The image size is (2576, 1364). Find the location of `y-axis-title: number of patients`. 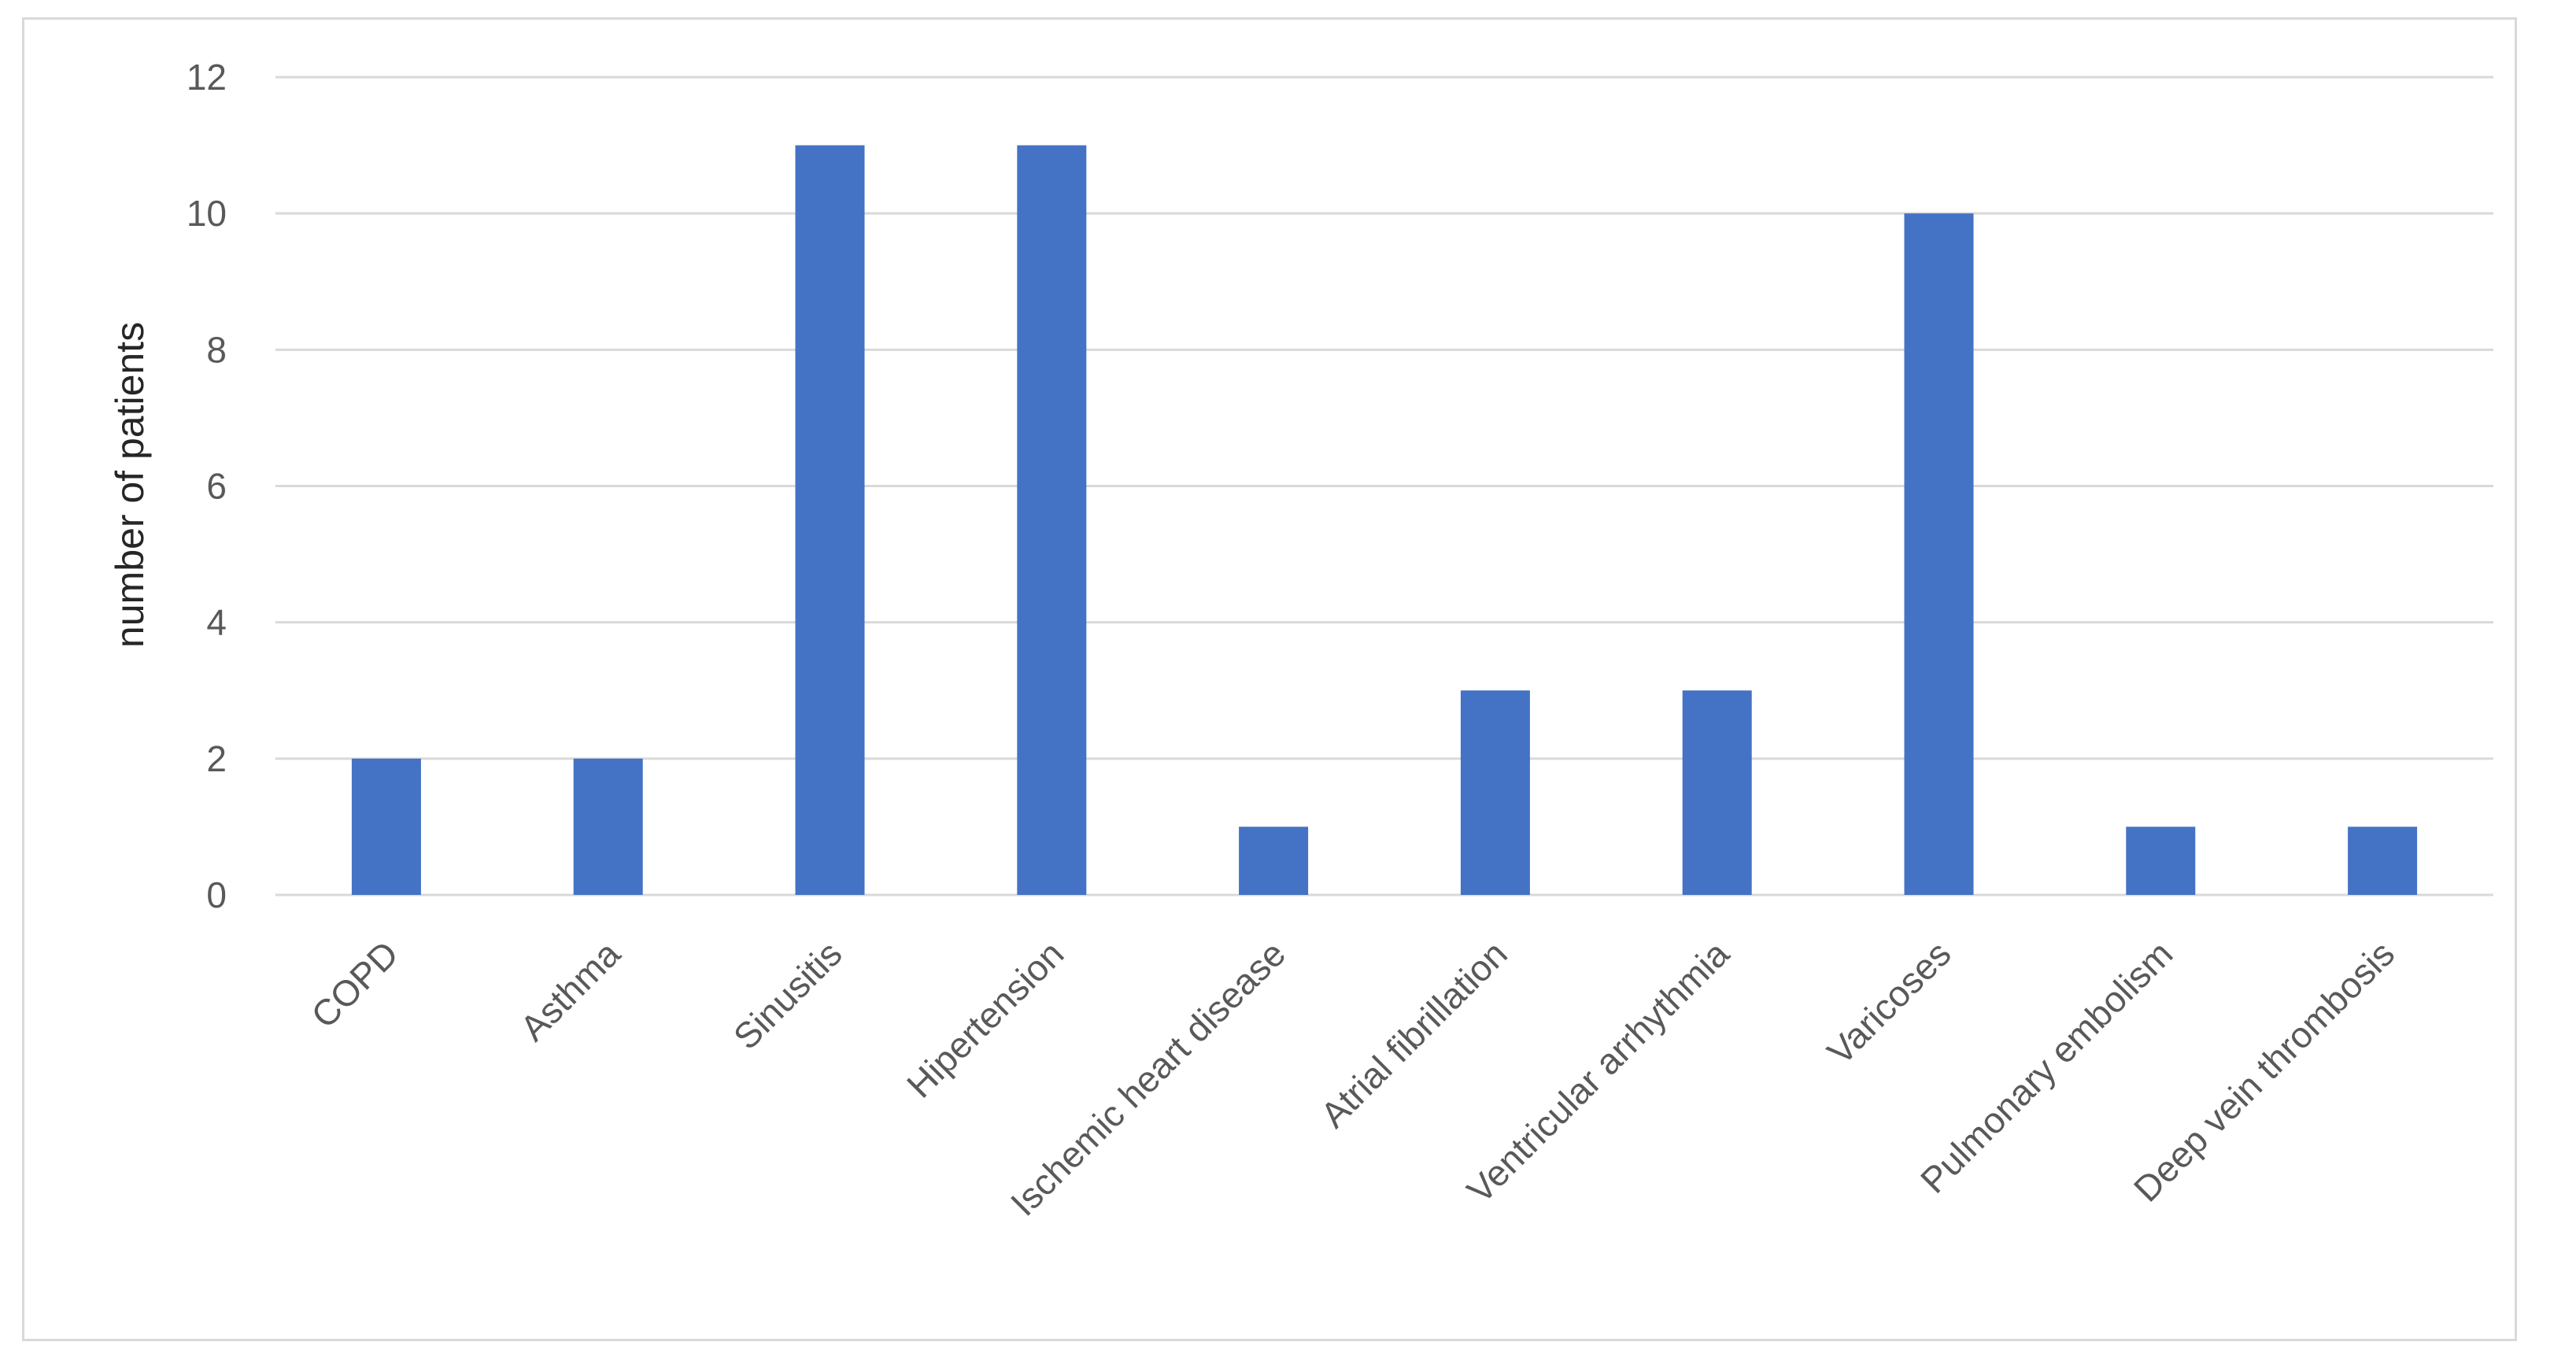

y-axis-title: number of patients is located at coordinates (130, 485).